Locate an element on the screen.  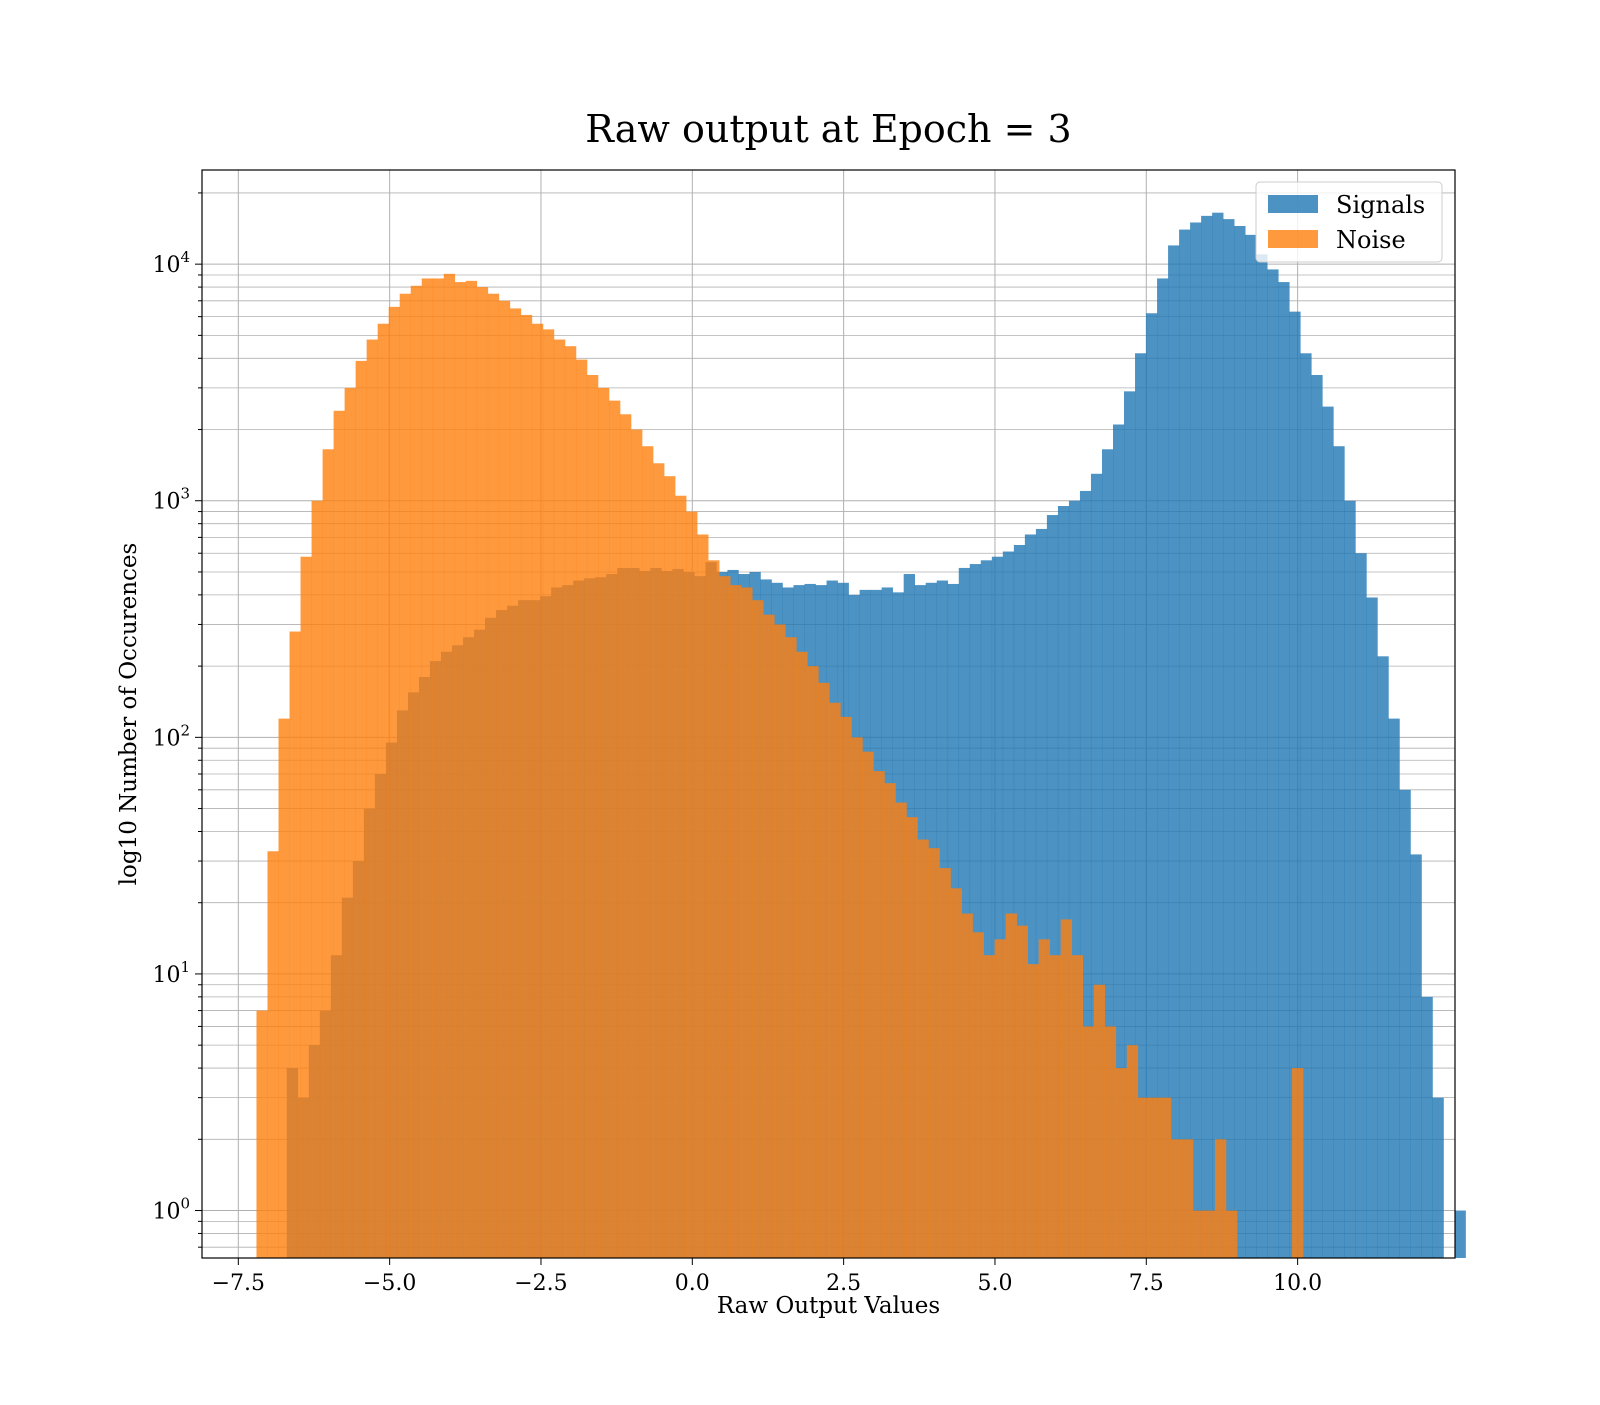
y-tick-label: 10⁰ is located at coordinates (171, 1210).